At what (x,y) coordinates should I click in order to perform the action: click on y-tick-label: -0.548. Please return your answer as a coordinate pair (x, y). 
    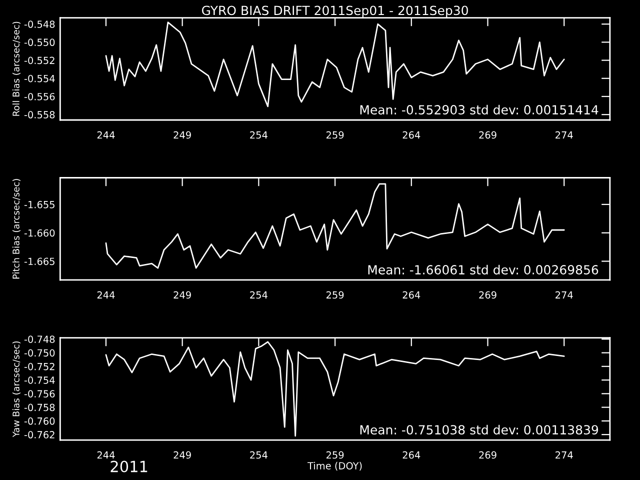
    Looking at the image, I should click on (39, 24).